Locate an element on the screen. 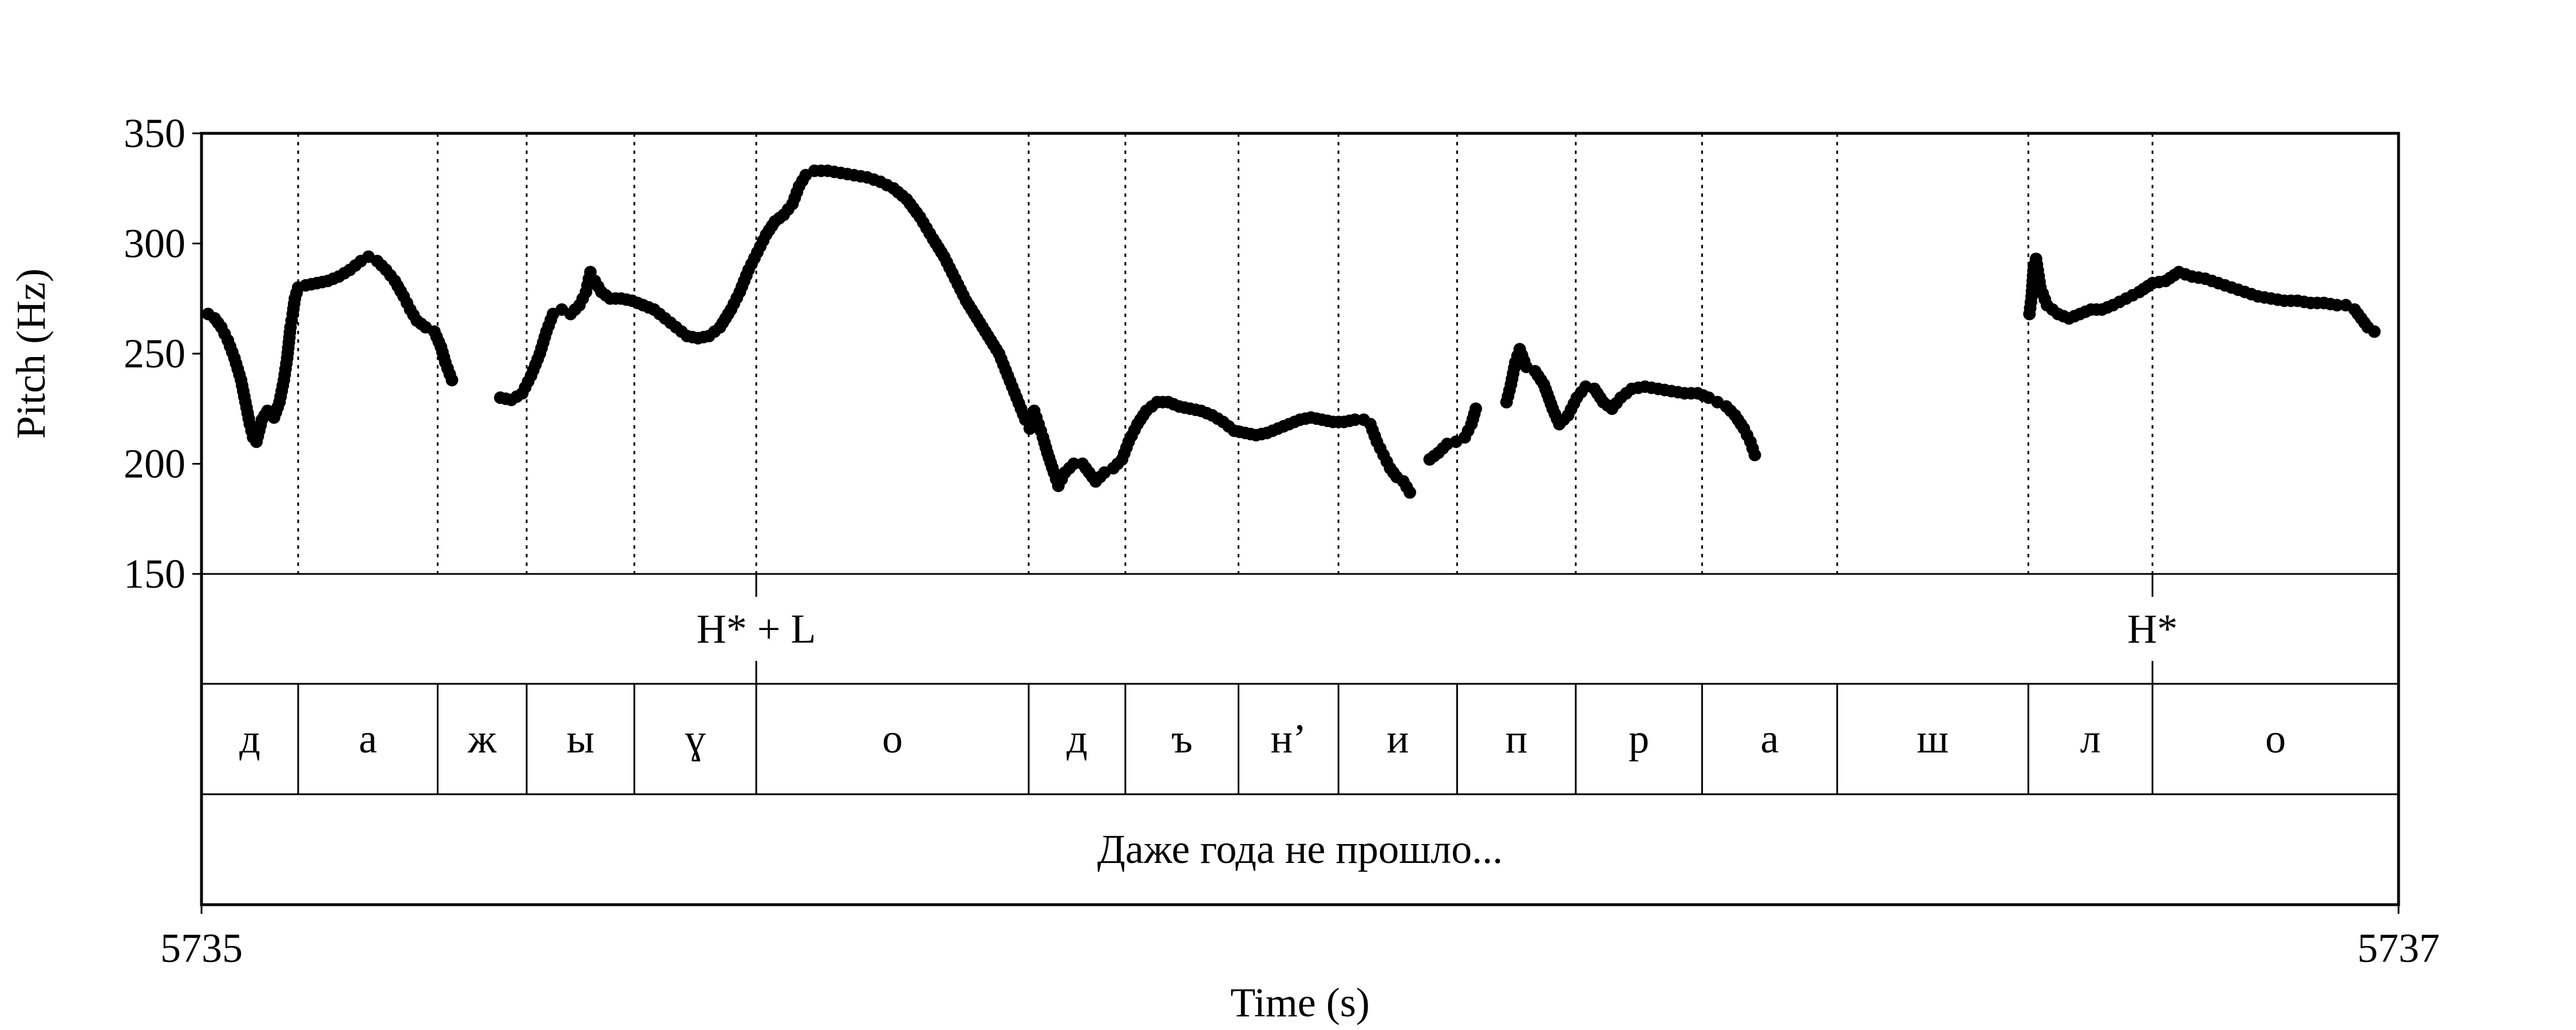 The width and height of the screenshot is (2576, 1030). tone-label: H* is located at coordinates (2152, 629).